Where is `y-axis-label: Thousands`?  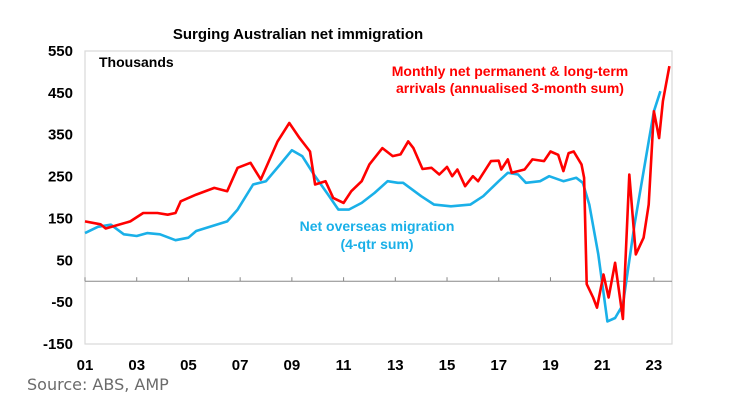 y-axis-label: Thousands is located at coordinates (136, 62).